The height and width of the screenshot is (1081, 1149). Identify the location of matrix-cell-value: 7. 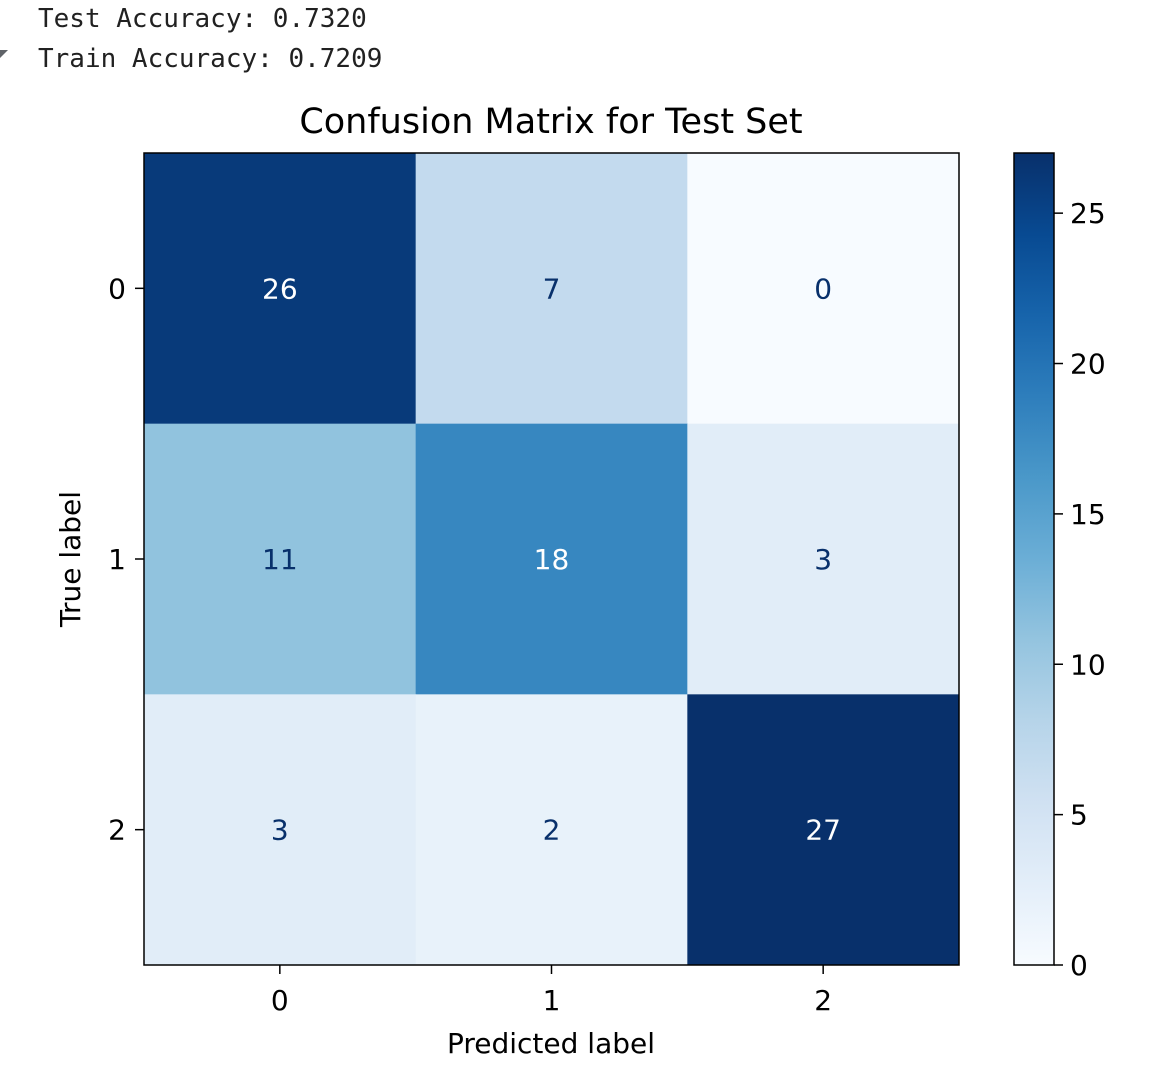
(552, 288).